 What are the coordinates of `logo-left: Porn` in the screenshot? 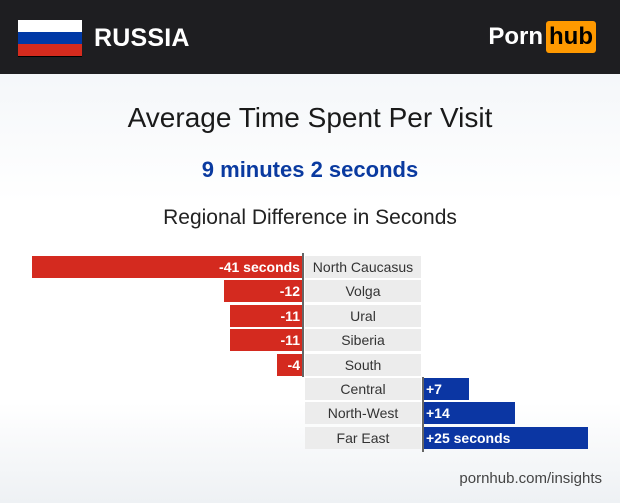 It's located at (516, 36).